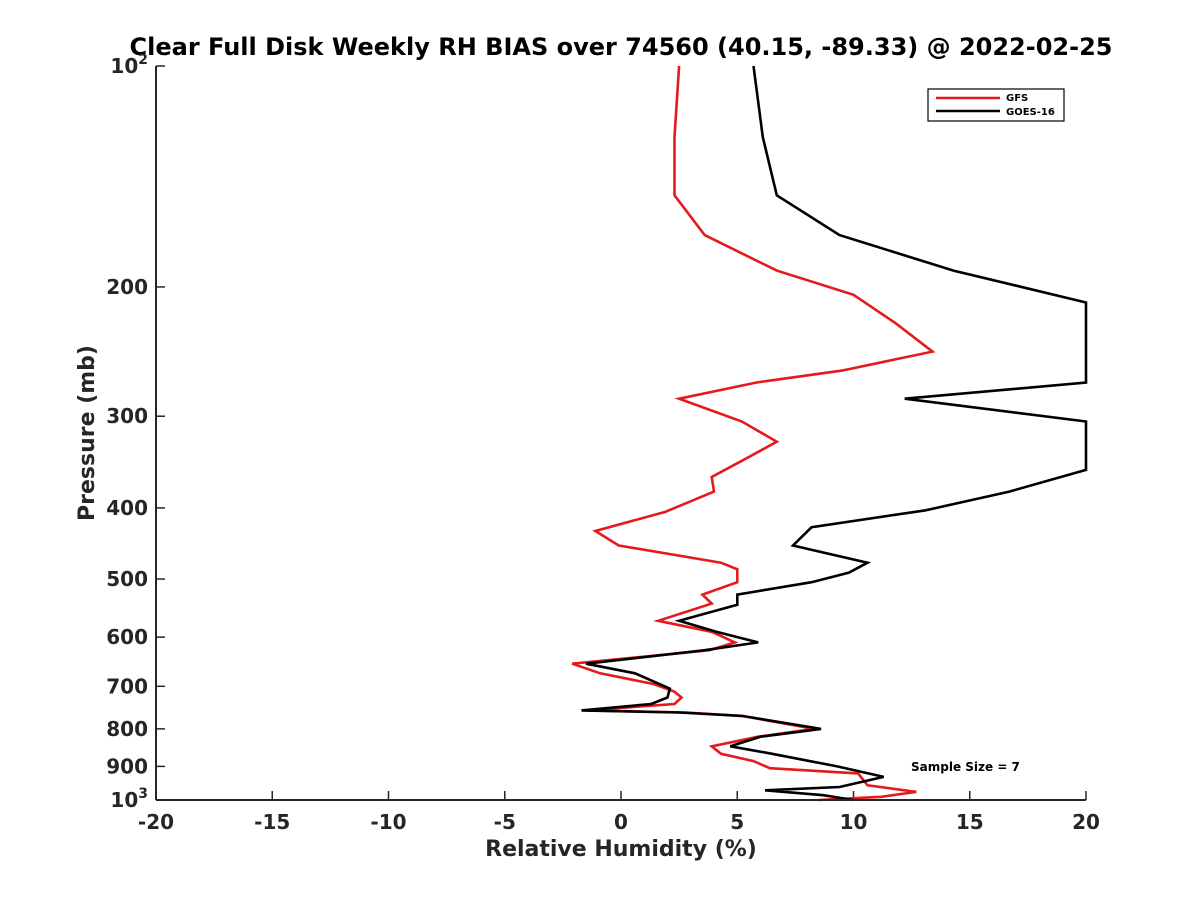  What do you see at coordinates (1017, 98) in the screenshot?
I see `legend-label-gfs: GFS` at bounding box center [1017, 98].